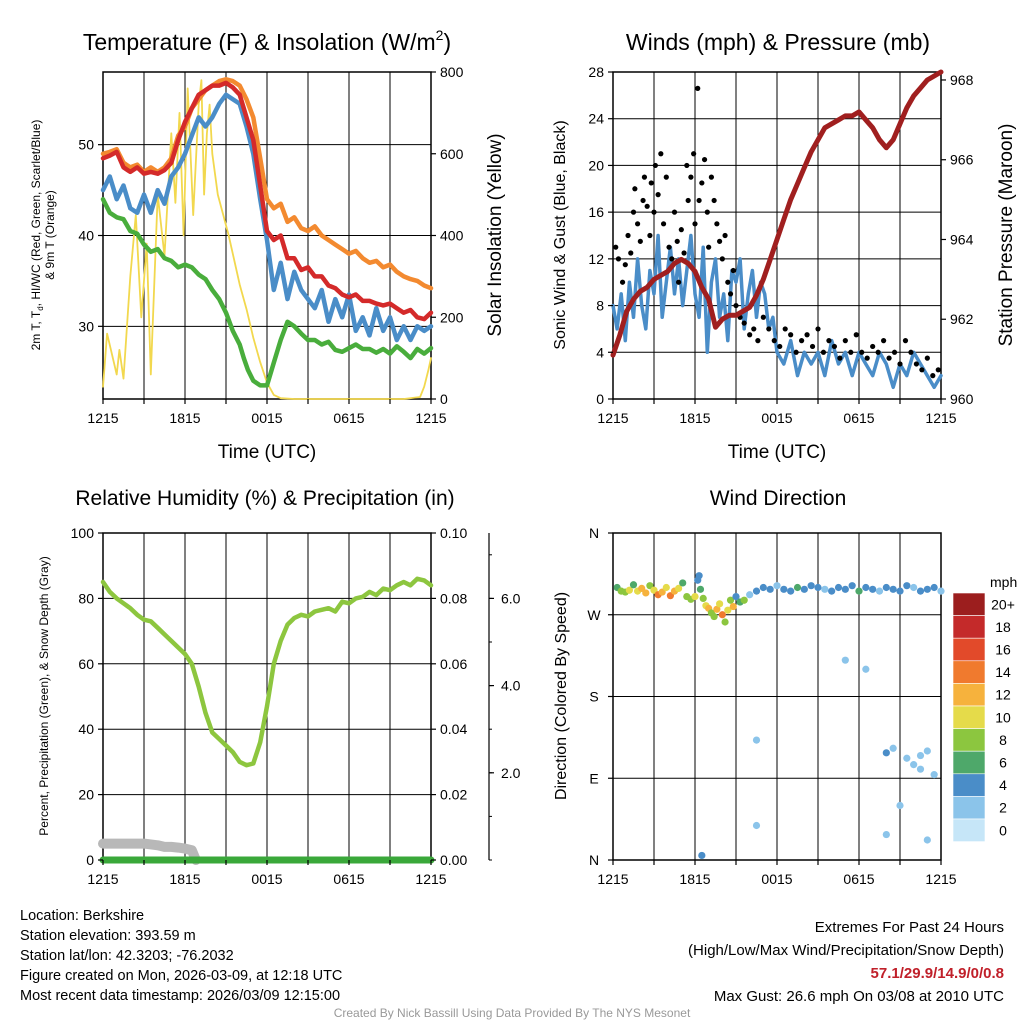 Image resolution: width=1024 pixels, height=1024 pixels. What do you see at coordinates (453, 795) in the screenshot?
I see `y2-tick-label: 0.02` at bounding box center [453, 795].